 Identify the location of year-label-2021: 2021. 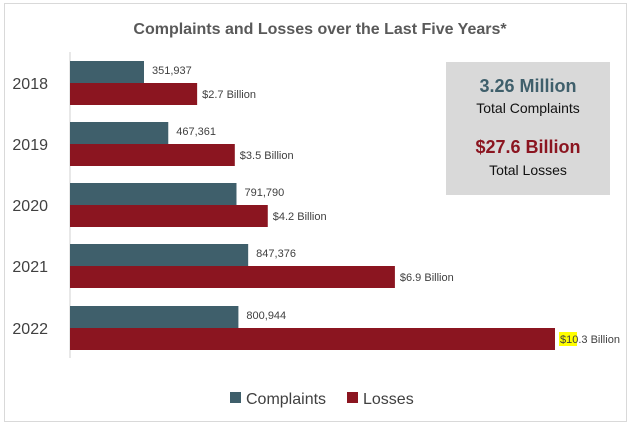
(30, 267).